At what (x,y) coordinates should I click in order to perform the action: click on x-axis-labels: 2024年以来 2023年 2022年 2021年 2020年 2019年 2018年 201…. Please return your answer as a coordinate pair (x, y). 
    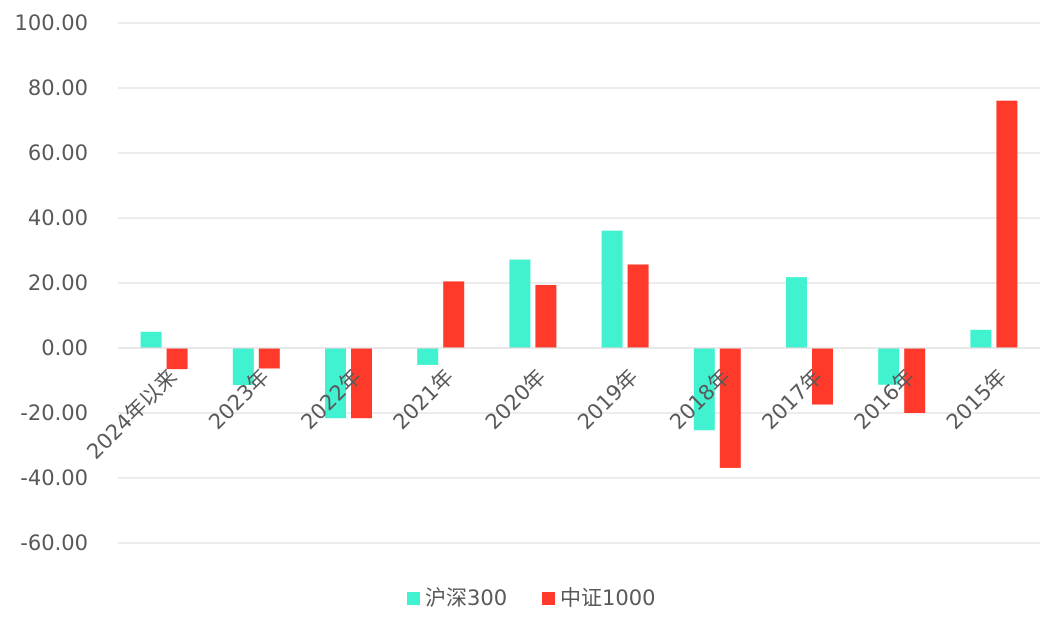
    Looking at the image, I should click on (546, 414).